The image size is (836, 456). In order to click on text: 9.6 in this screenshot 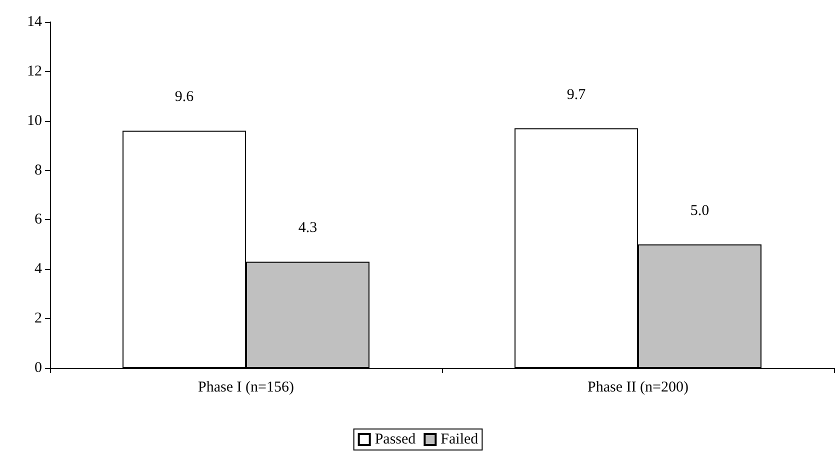, I will do `click(184, 97)`.